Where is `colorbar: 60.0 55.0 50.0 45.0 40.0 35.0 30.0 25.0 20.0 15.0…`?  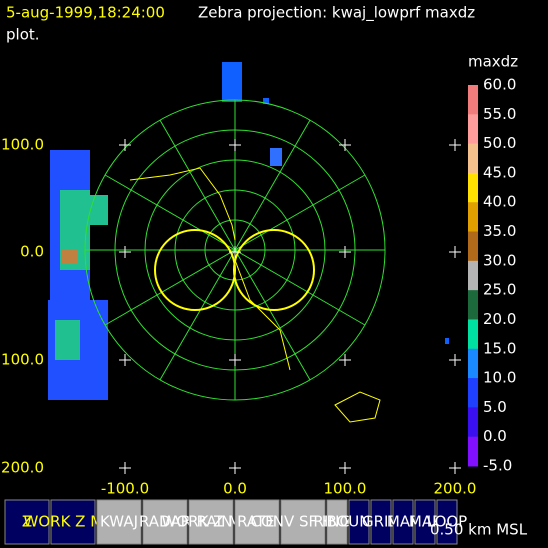
colorbar: 60.0 55.0 50.0 45.0 40.0 35.0 30.0 25.0 20.0 15.0… is located at coordinates (492, 275).